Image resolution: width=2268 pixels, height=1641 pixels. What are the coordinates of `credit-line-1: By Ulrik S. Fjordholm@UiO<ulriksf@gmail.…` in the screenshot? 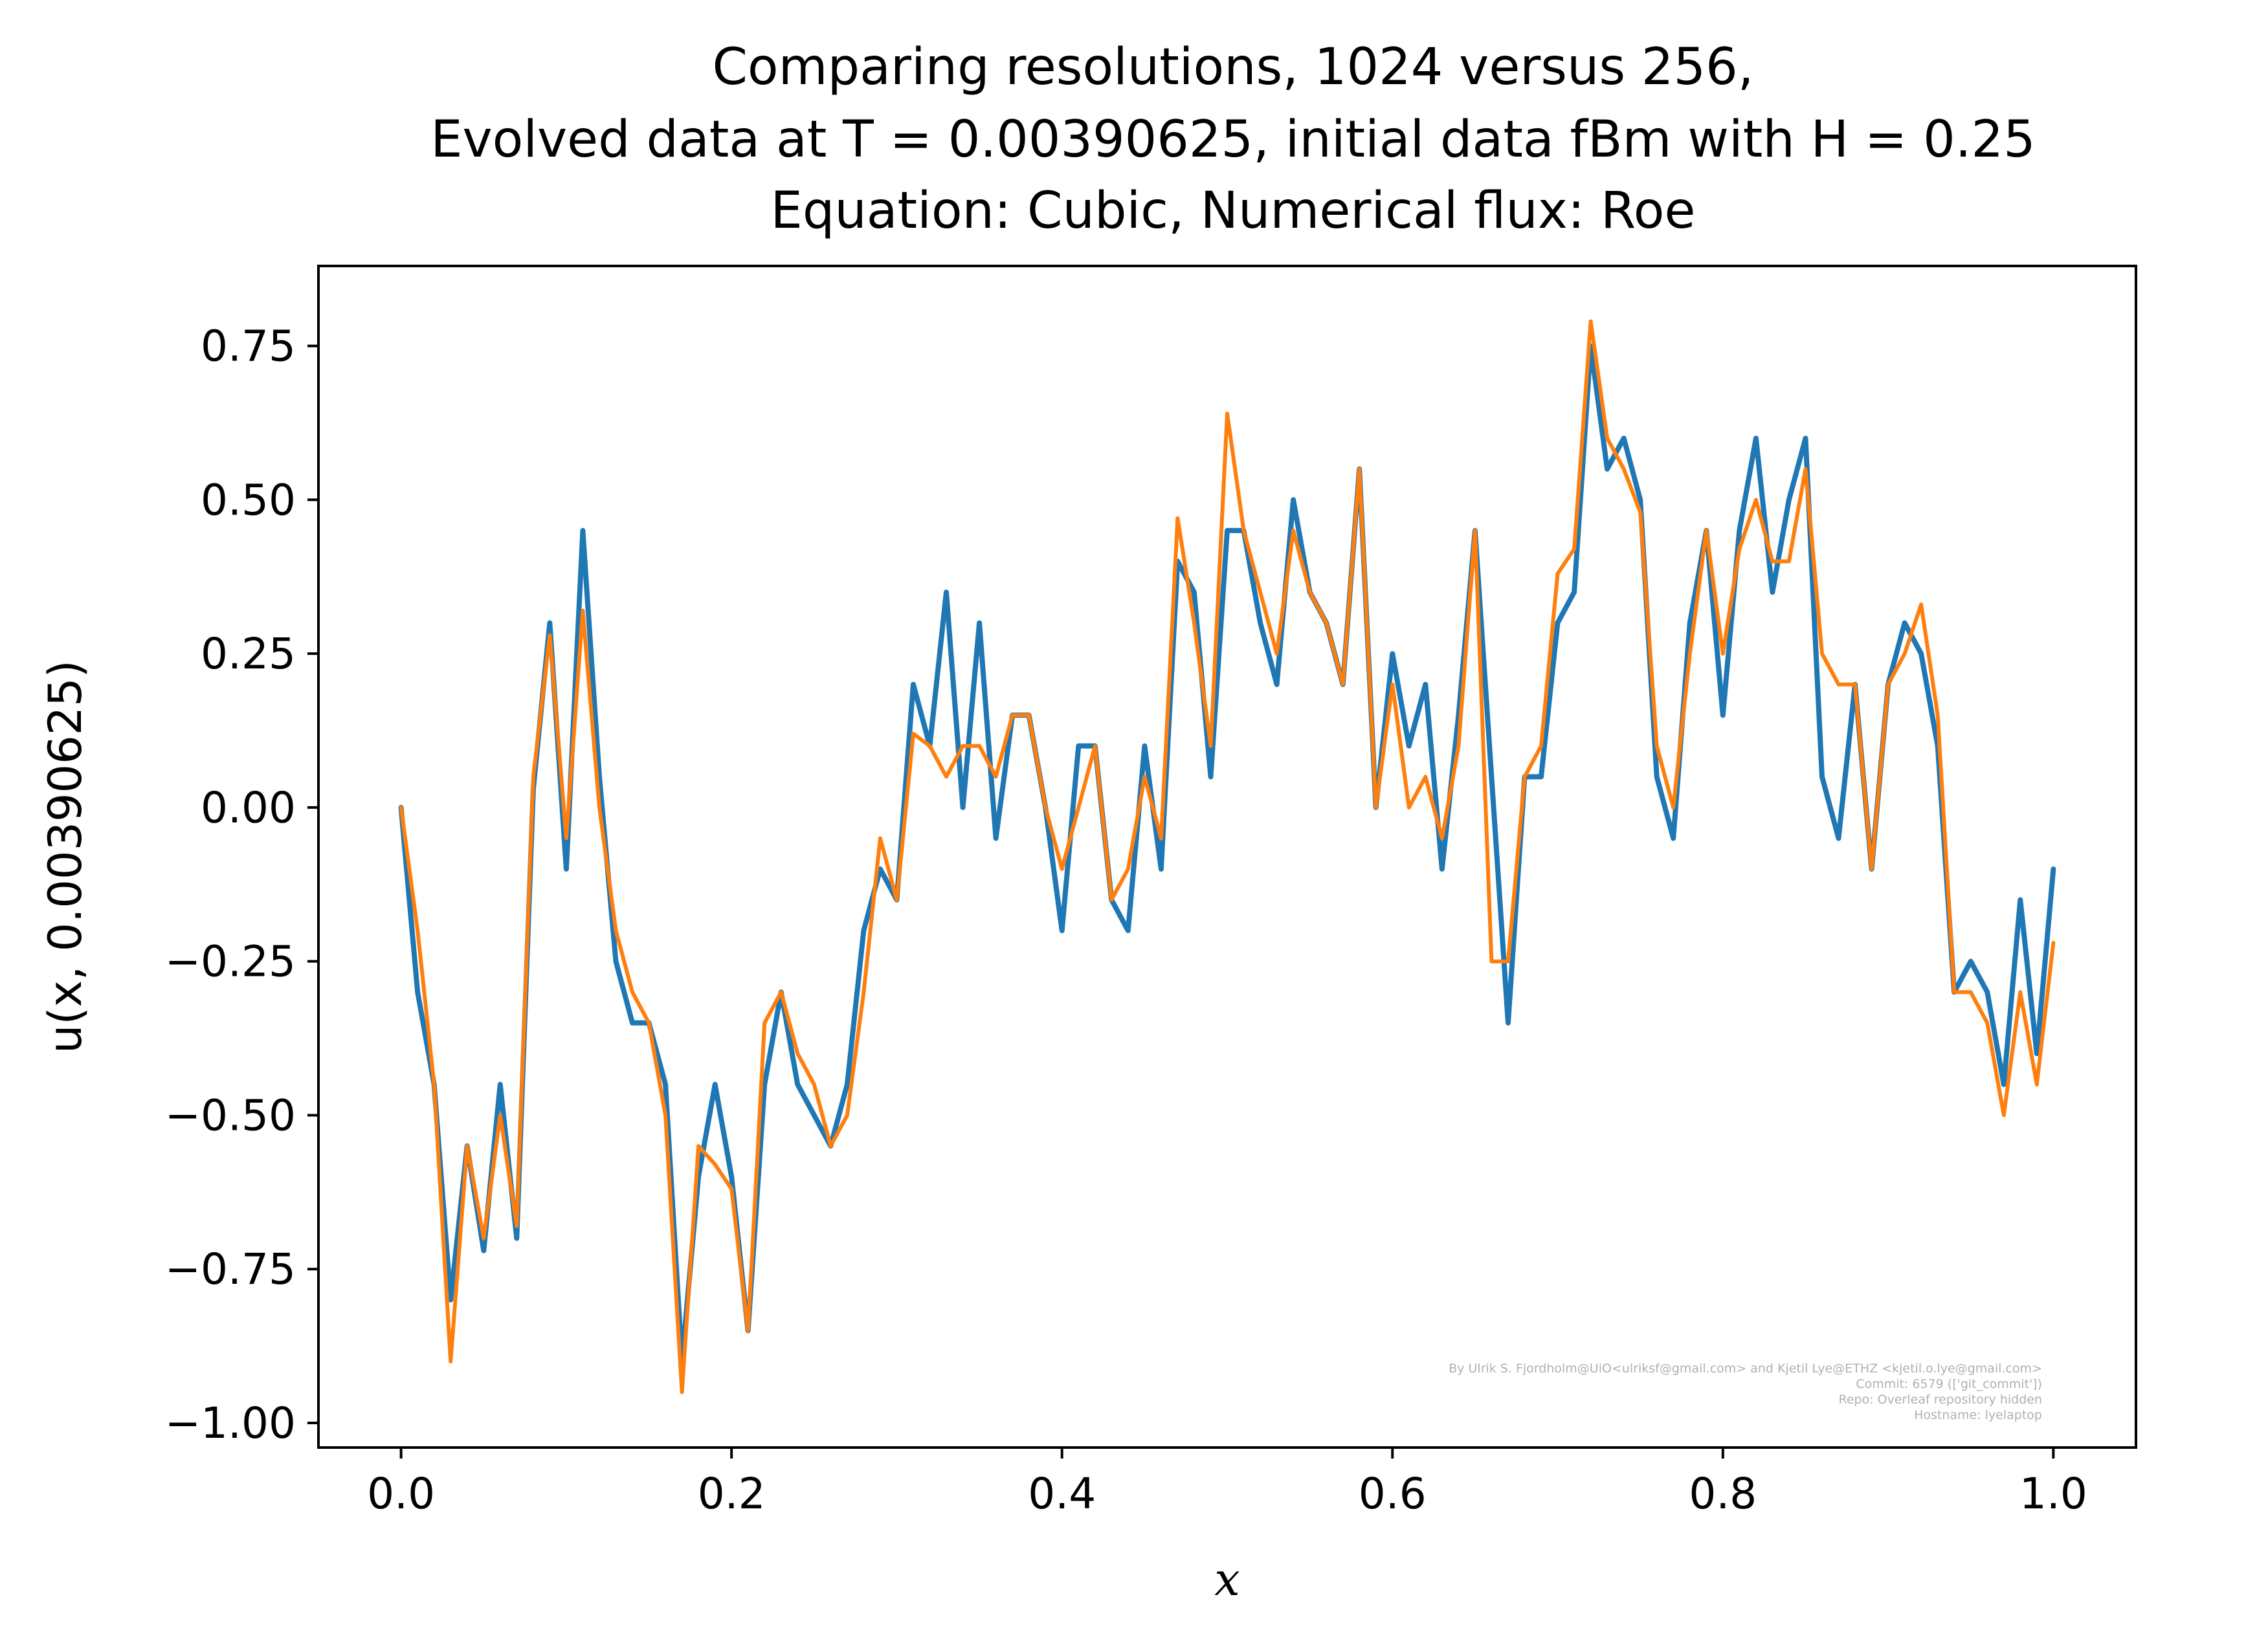 It's located at (1745, 1368).